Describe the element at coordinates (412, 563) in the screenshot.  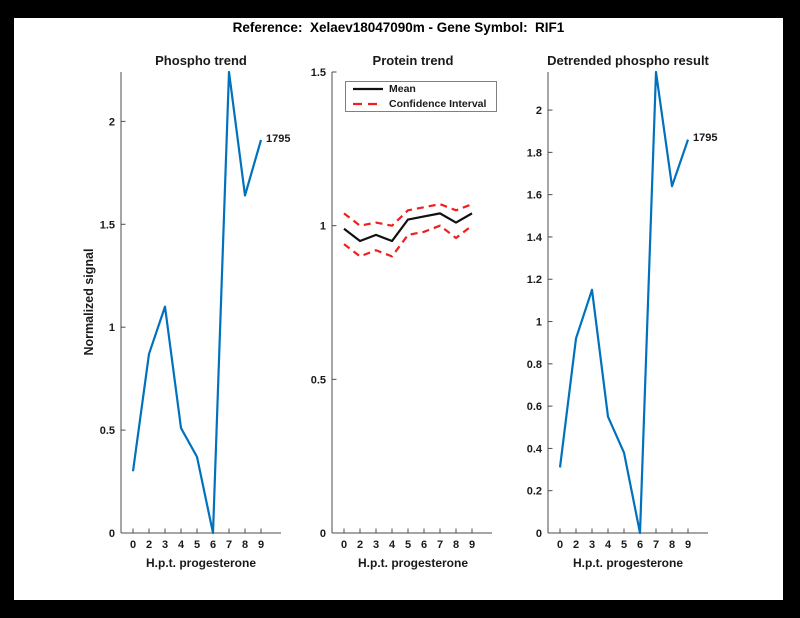
I see `x-axis-label-protein: H.p.t. progesterone` at that location.